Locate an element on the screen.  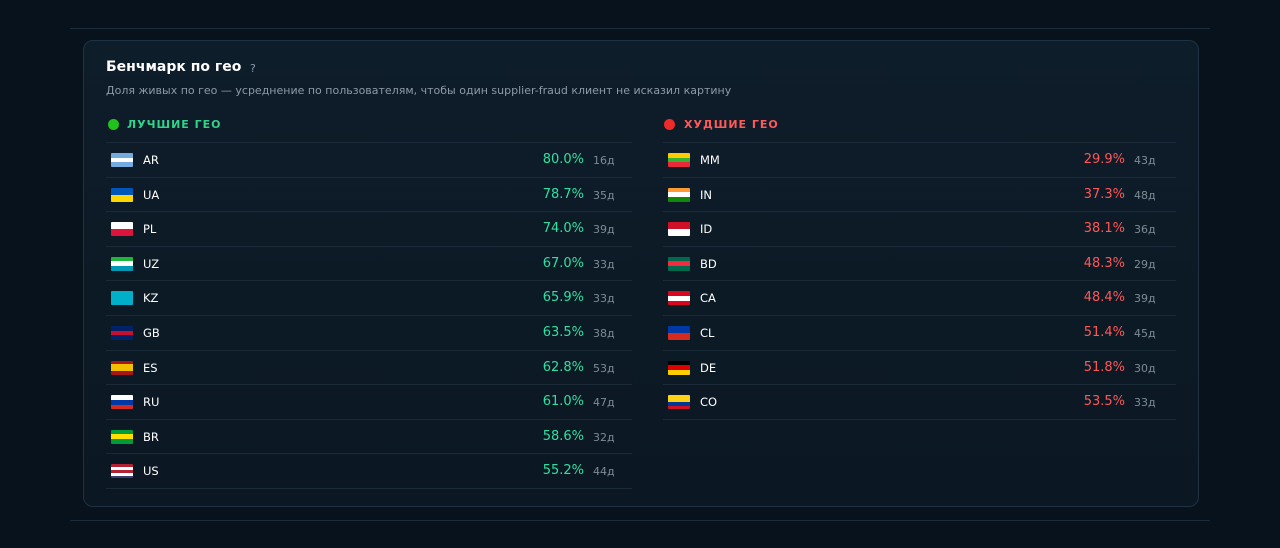
days: 48д is located at coordinates (1145, 195).